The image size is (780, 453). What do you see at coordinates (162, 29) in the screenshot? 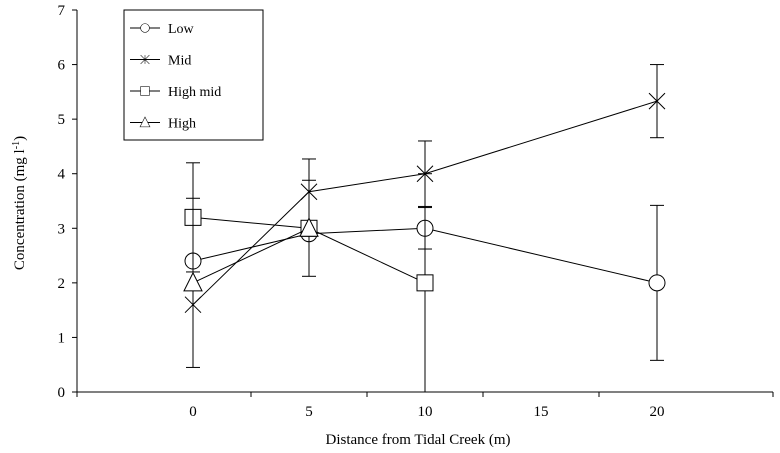
I see `legend-item: Low` at bounding box center [162, 29].